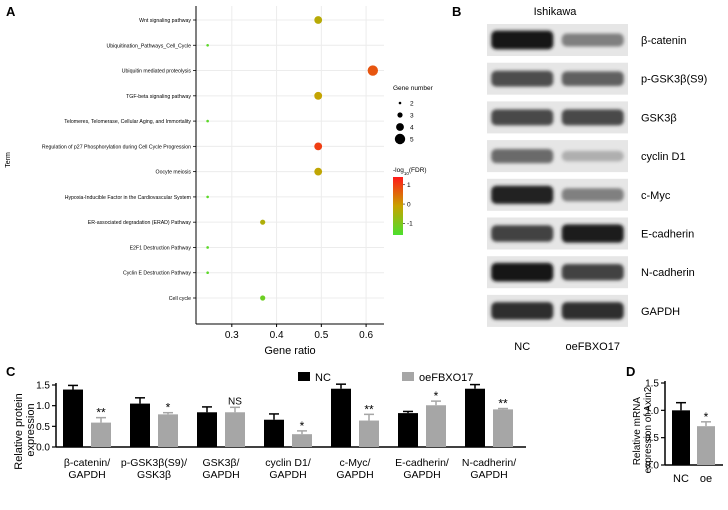 This screenshot has width=728, height=510. I want to click on term-label: Wnt signaling pathway, so click(165, 21).